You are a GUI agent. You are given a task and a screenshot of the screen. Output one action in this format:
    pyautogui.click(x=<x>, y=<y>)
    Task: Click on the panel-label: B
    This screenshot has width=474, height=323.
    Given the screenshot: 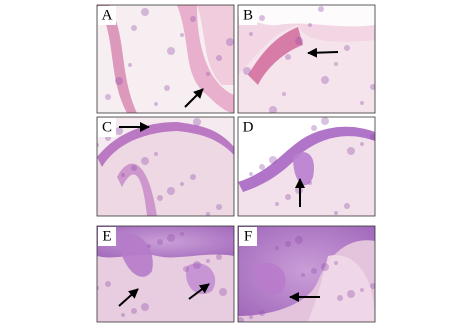 What is the action you would take?
    pyautogui.click(x=248, y=15)
    